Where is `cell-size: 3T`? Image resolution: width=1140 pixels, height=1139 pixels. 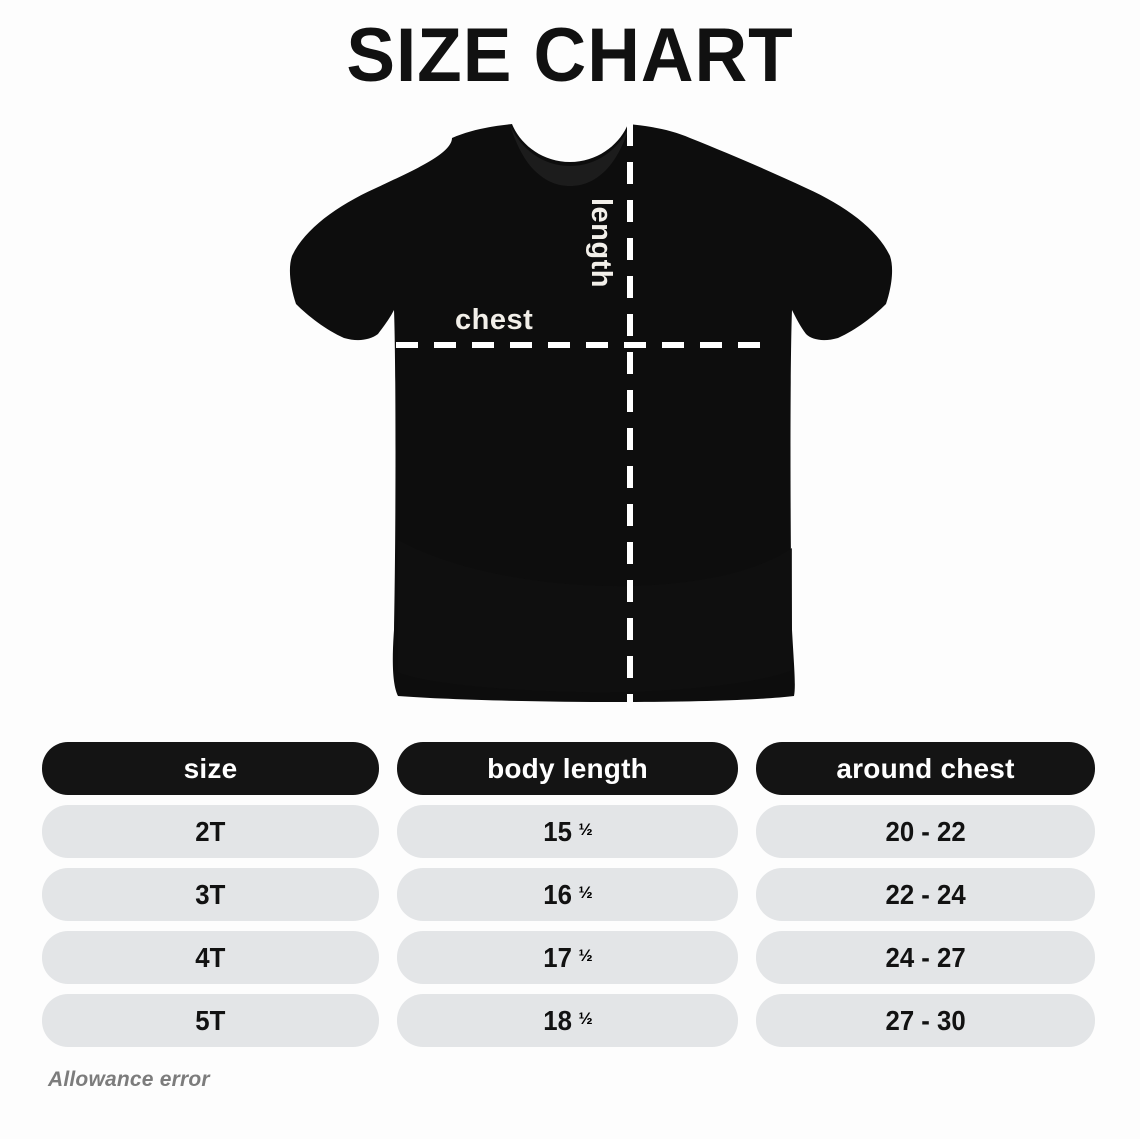 cell-size: 3T is located at coordinates (210, 894).